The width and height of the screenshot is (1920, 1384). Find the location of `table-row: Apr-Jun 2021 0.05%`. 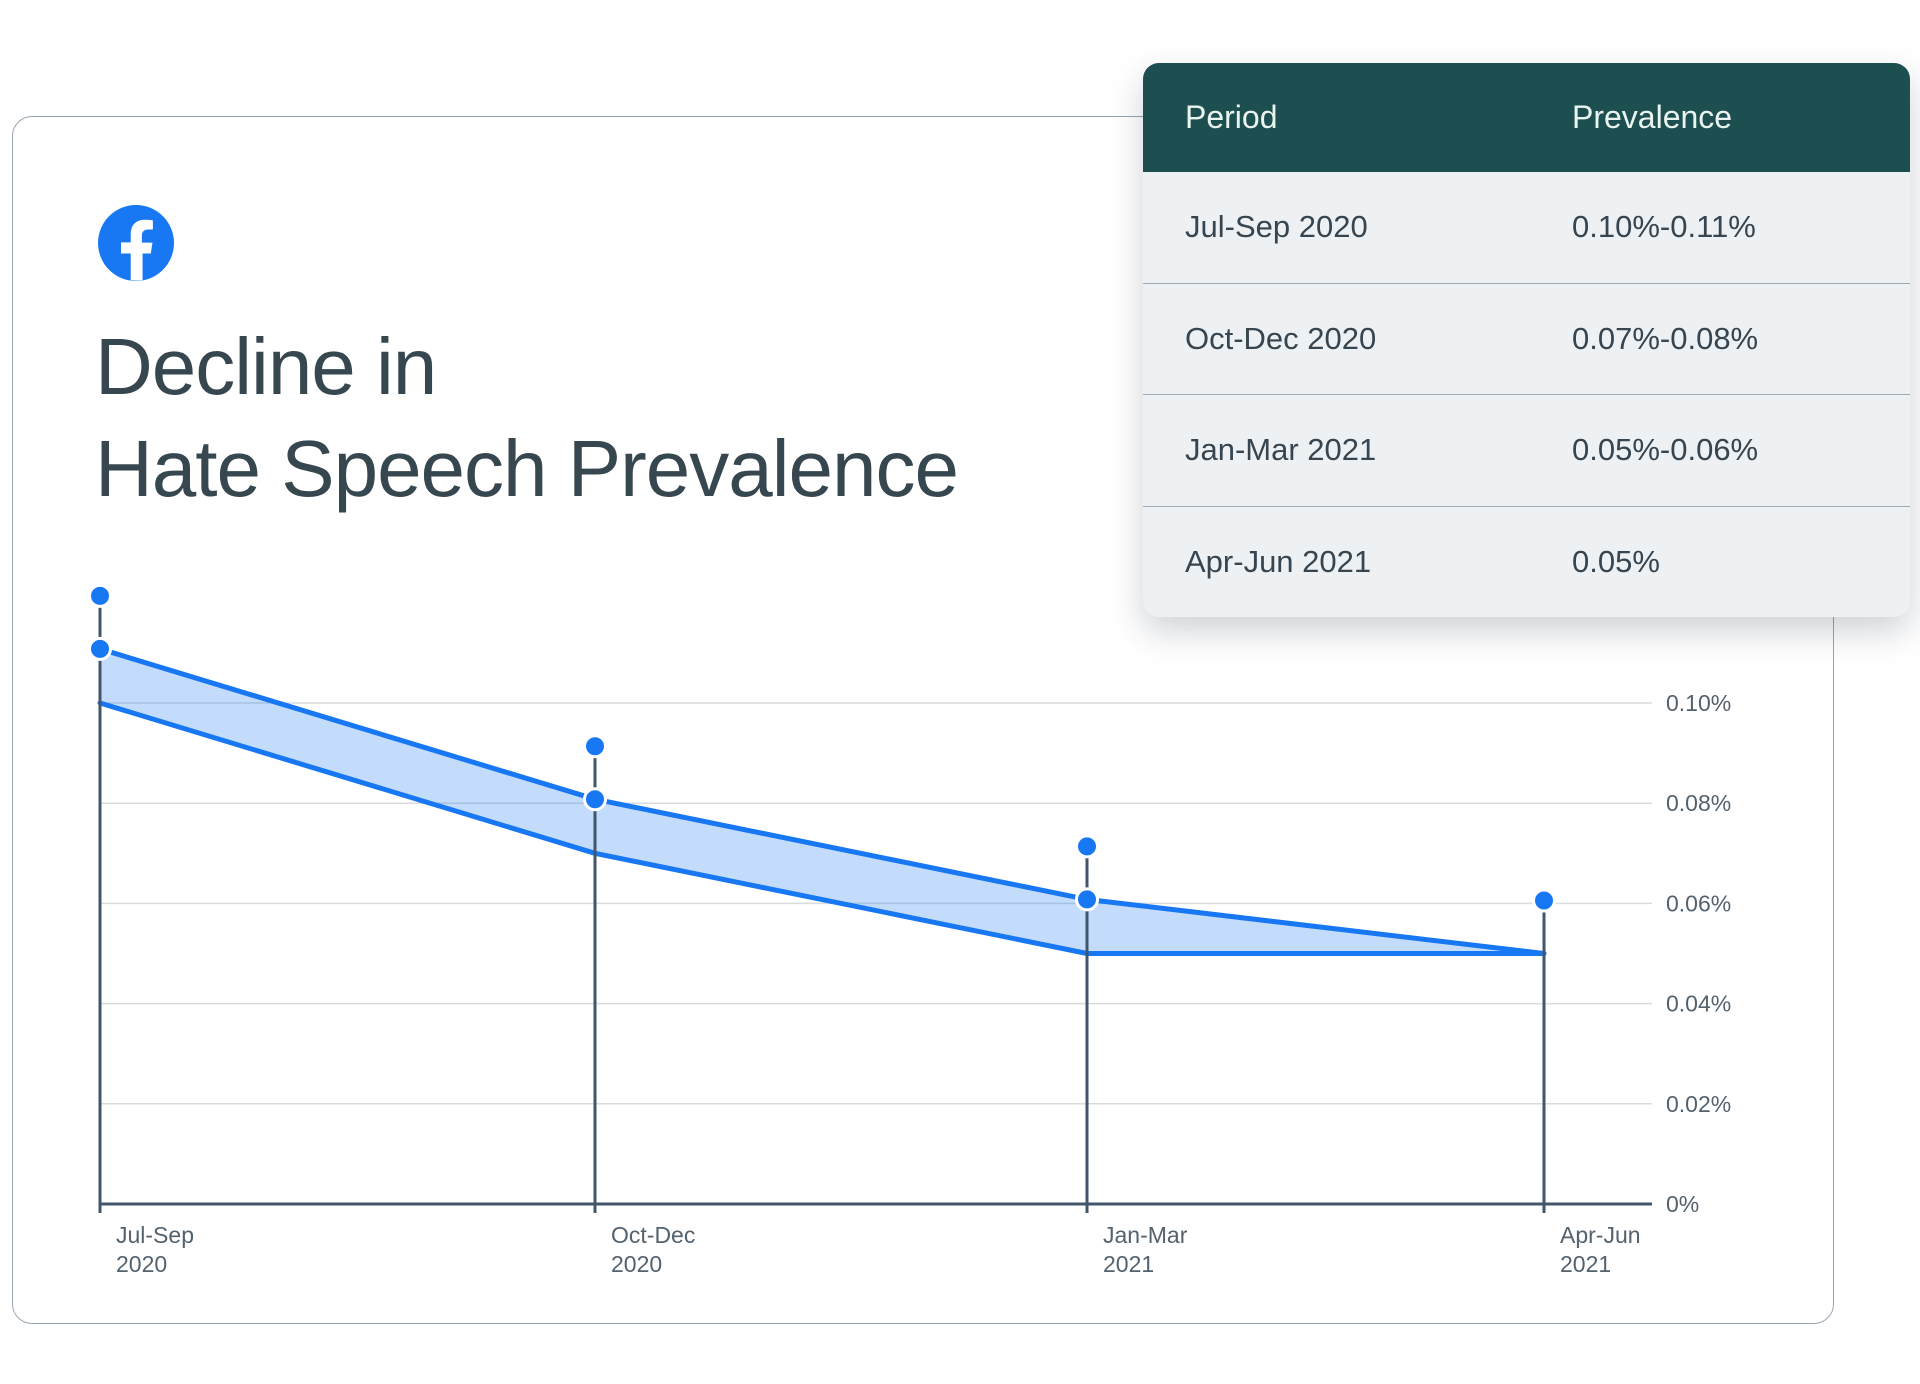

table-row: Apr-Jun 2021 0.05% is located at coordinates (1526, 561).